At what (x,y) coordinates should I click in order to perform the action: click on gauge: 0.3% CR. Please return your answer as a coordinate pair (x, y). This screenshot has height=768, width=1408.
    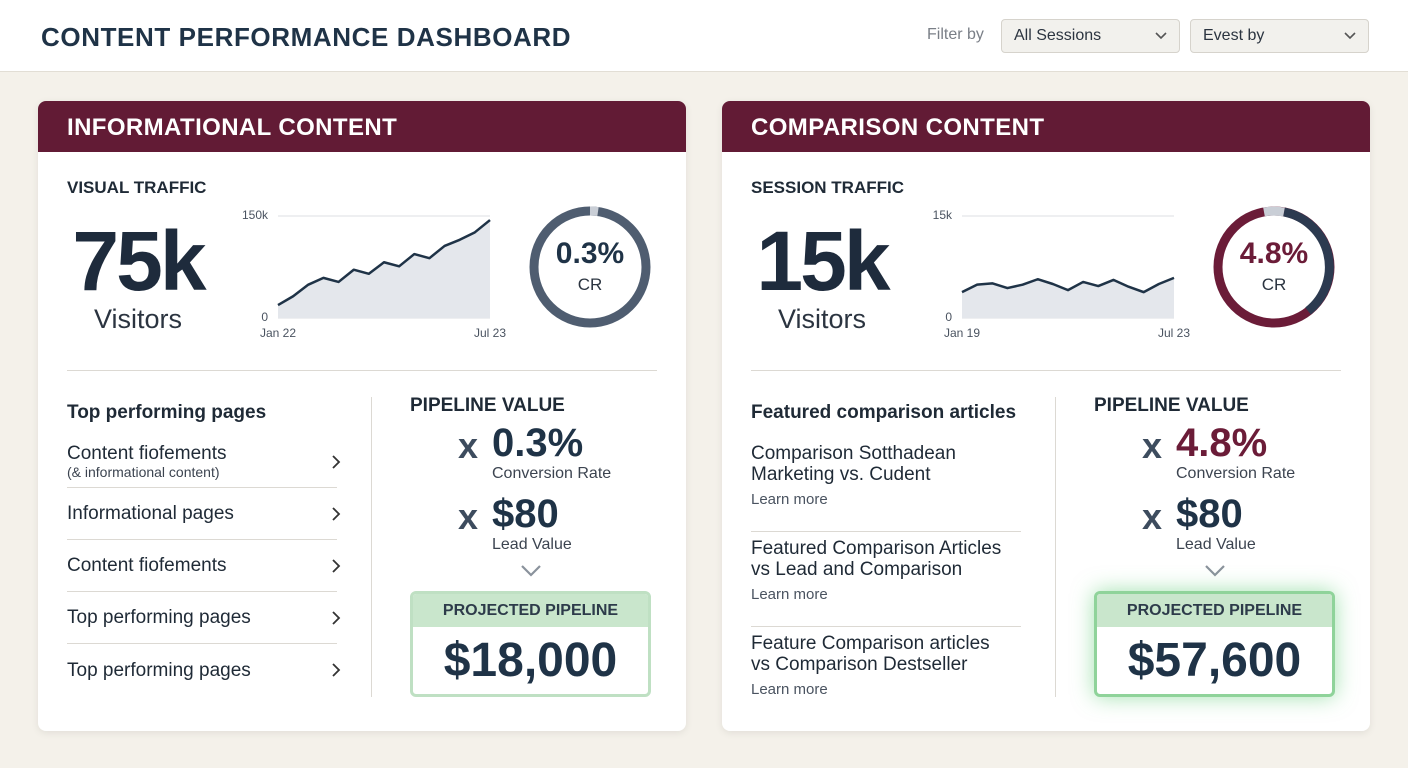
    Looking at the image, I should click on (590, 267).